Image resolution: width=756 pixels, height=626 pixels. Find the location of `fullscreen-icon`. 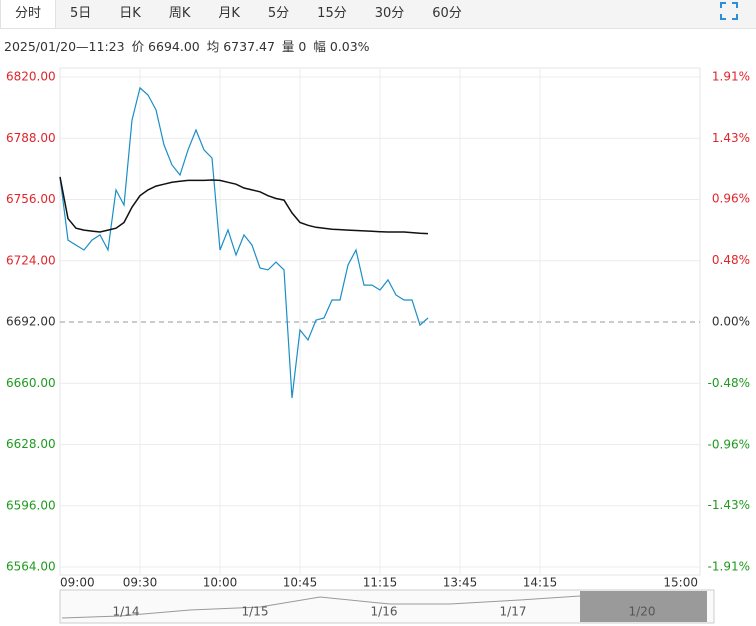

fullscreen-icon is located at coordinates (729, 11).